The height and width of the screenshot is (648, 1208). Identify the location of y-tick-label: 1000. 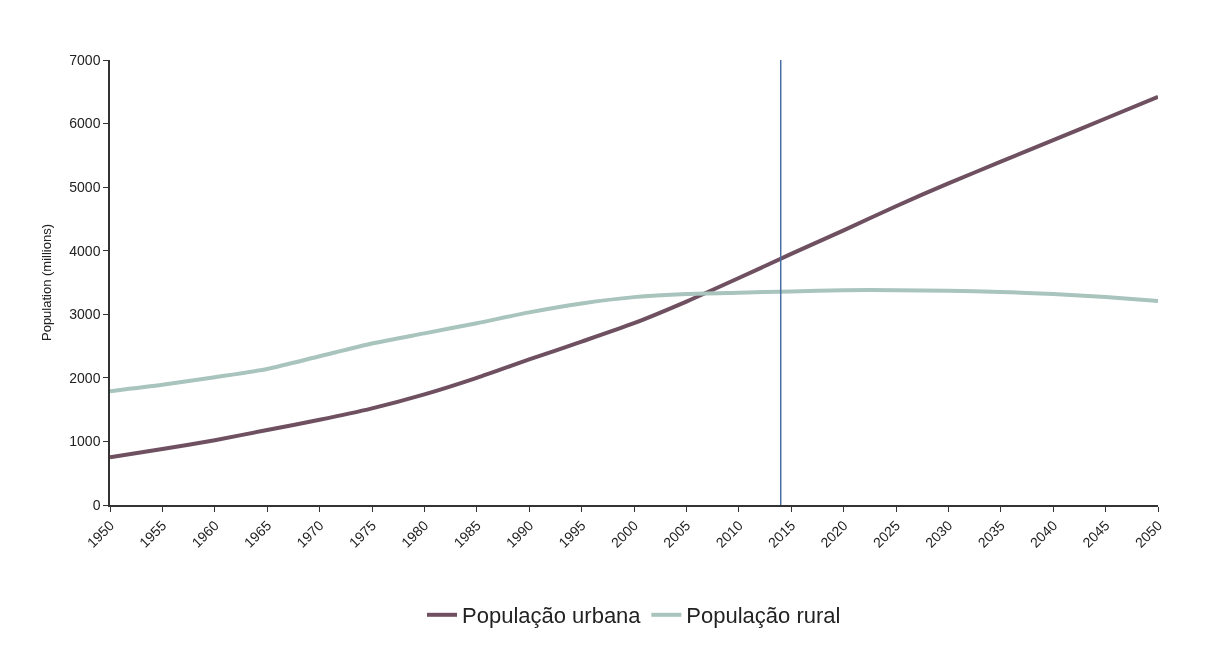
(85, 441).